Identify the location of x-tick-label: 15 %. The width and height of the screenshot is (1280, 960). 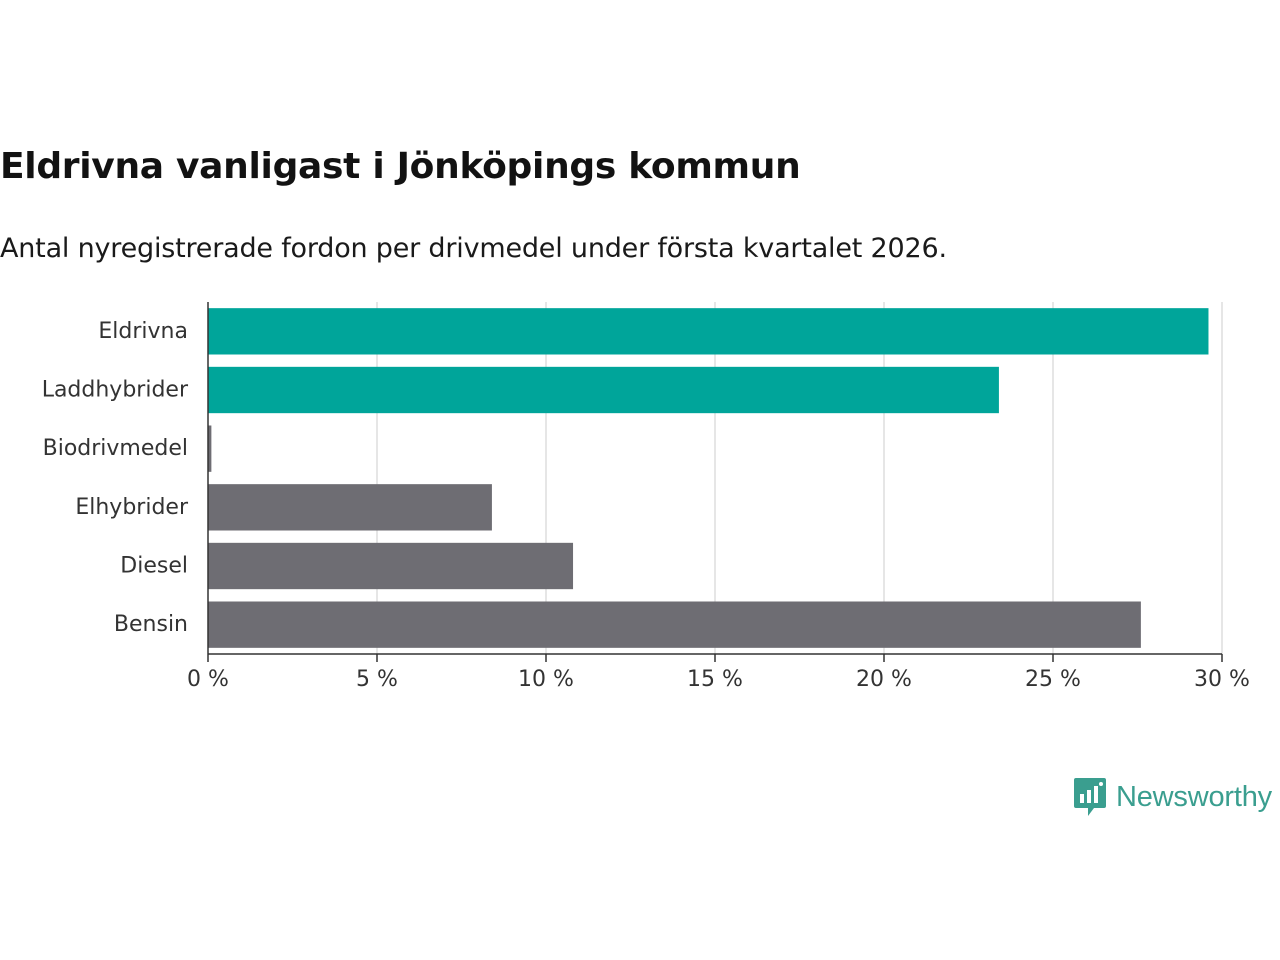
(715, 679).